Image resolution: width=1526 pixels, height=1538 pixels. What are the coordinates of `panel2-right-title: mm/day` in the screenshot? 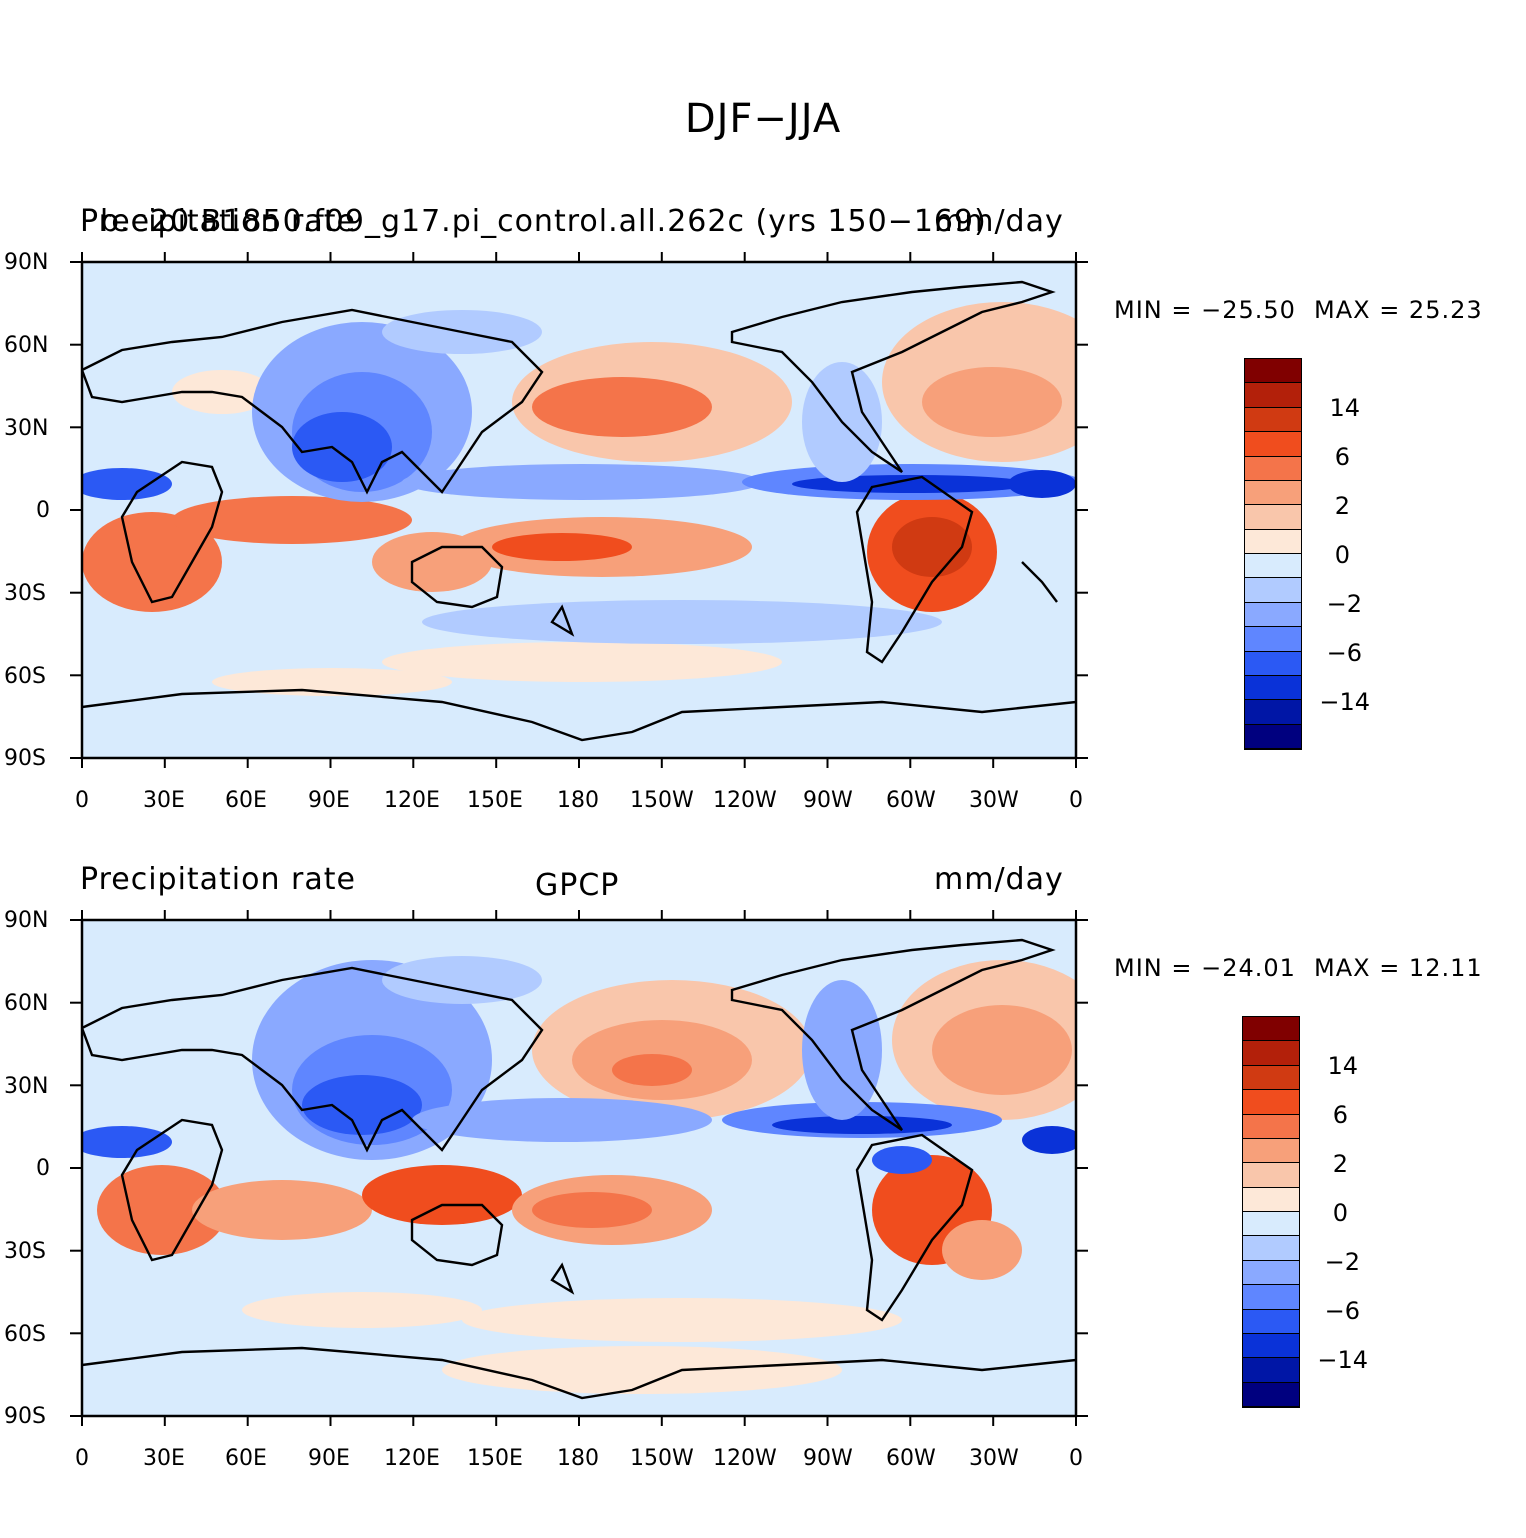 It's located at (999, 879).